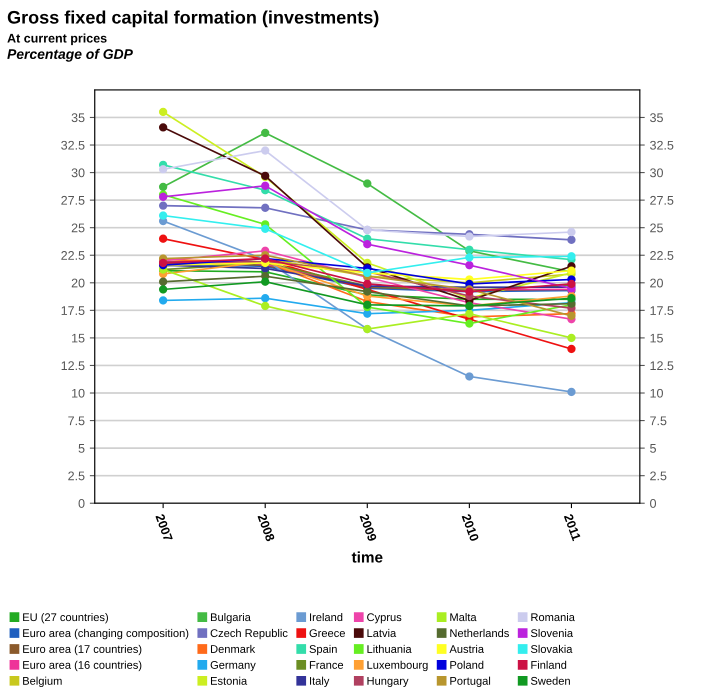 The image size is (707, 697). Describe the element at coordinates (82, 666) in the screenshot. I see `legend-label: Euro area (16 countries)` at that location.